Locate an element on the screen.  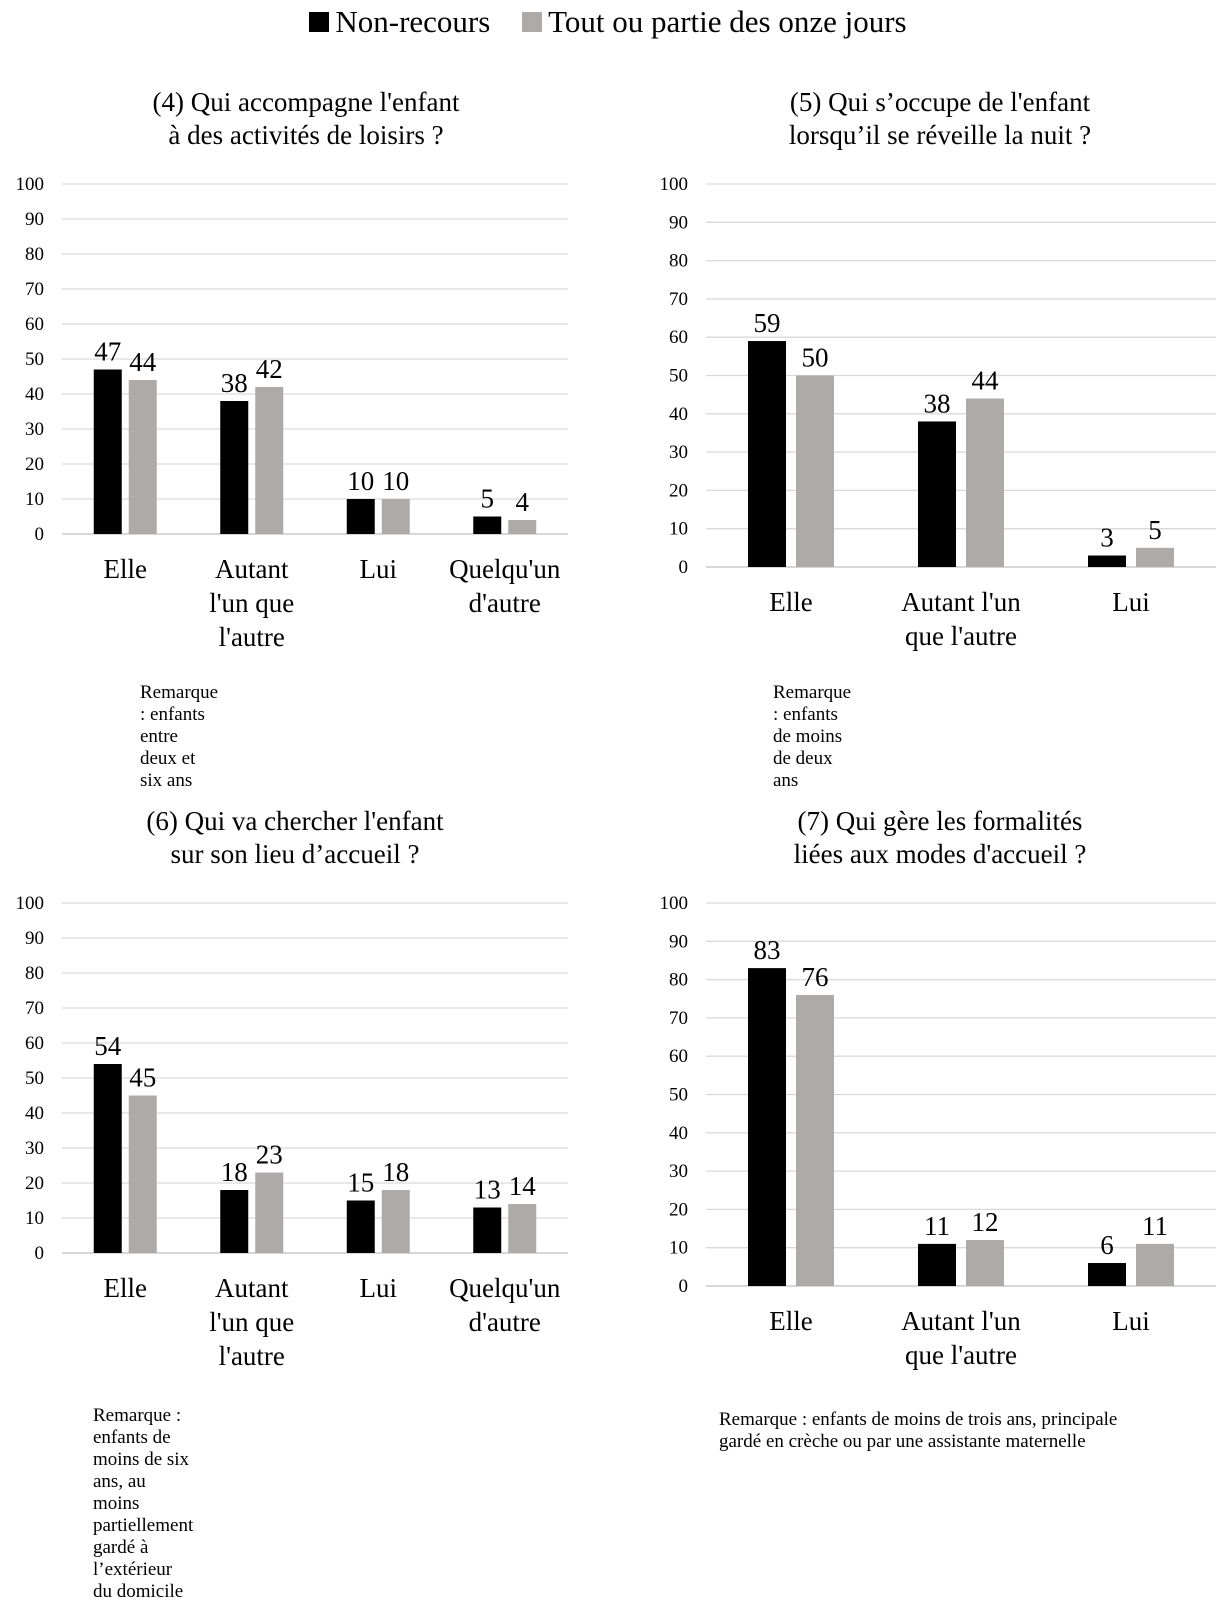
legend-item-tout-ou-partie: Tout ou partie des onze jours is located at coordinates (714, 22).